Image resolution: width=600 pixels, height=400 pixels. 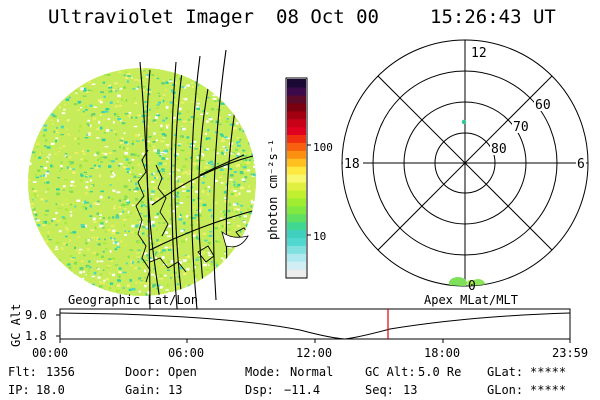 What do you see at coordinates (352, 164) in the screenshot?
I see `mlt-label-18: 18` at bounding box center [352, 164].